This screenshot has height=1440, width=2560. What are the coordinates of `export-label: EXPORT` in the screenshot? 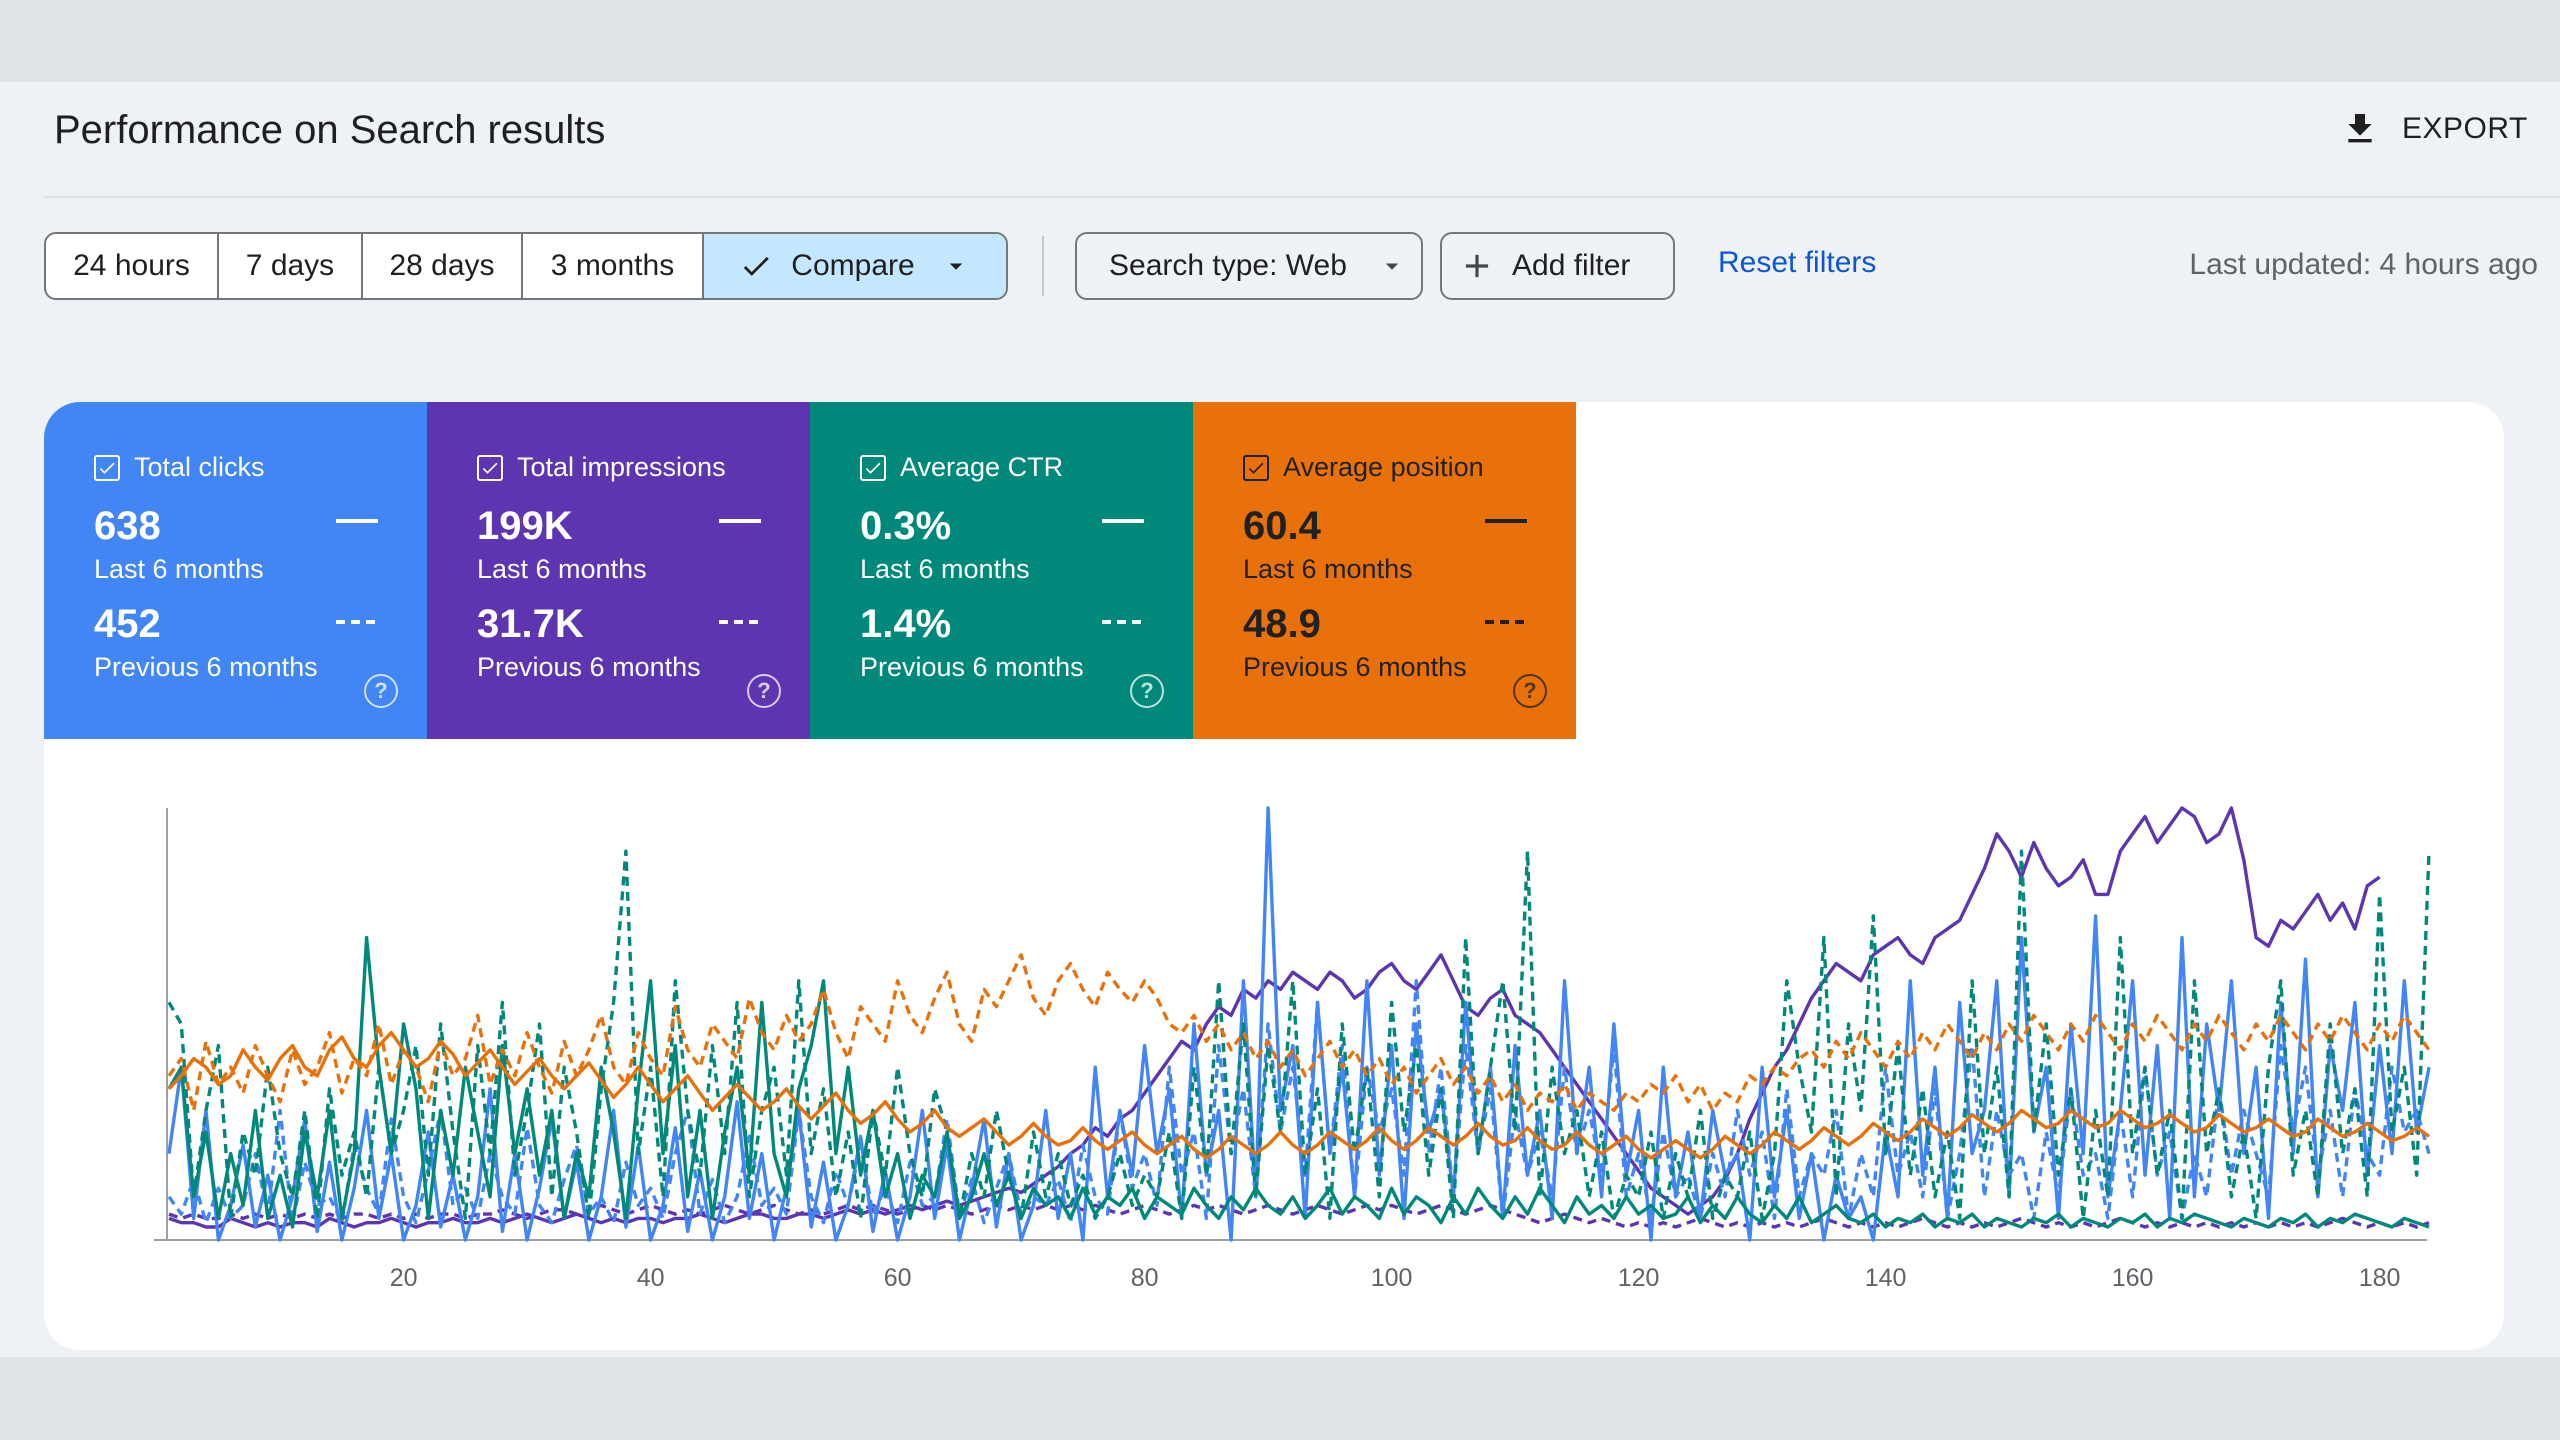 It's located at (2465, 128).